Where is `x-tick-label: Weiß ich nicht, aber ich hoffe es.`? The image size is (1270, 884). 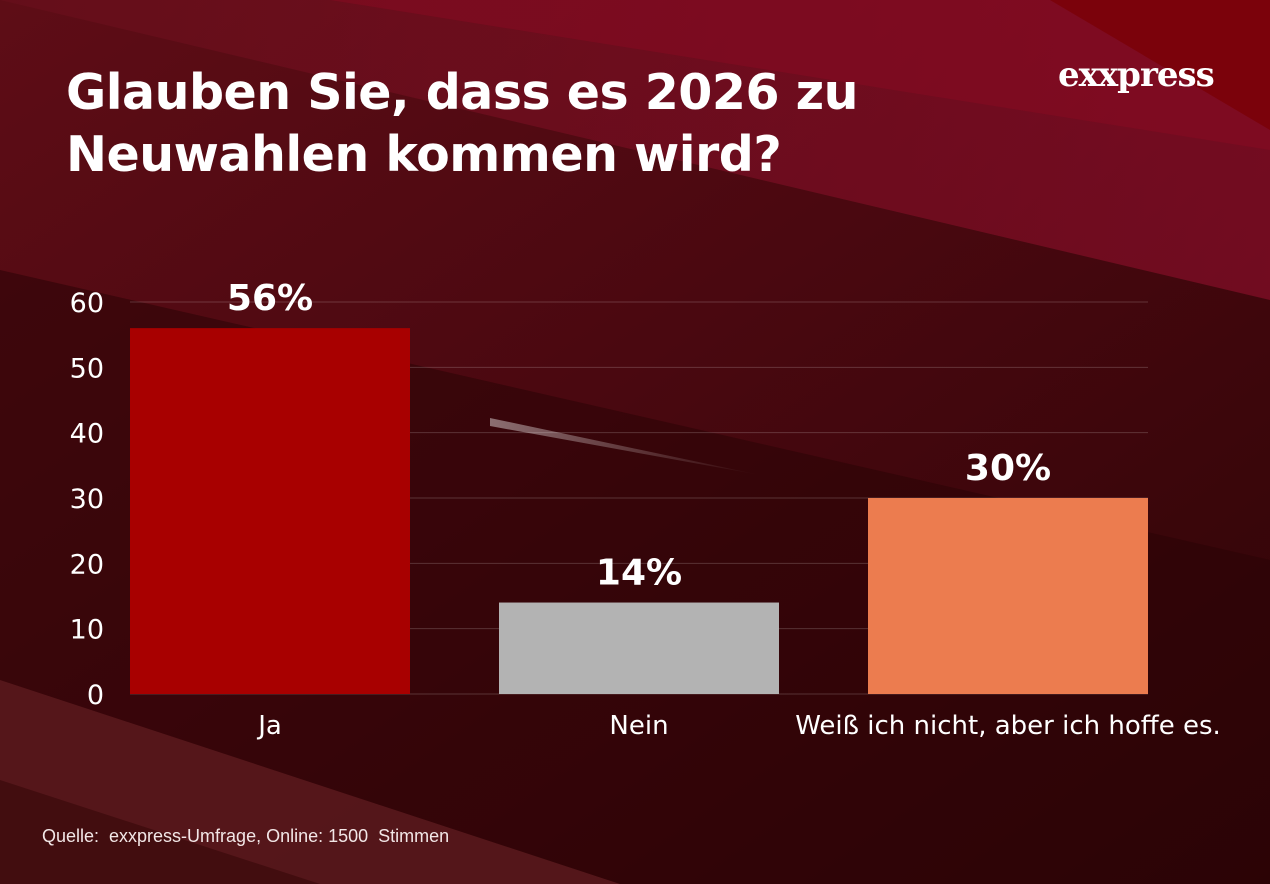 x-tick-label: Weiß ich nicht, aber ich hoffe es. is located at coordinates (1008, 726).